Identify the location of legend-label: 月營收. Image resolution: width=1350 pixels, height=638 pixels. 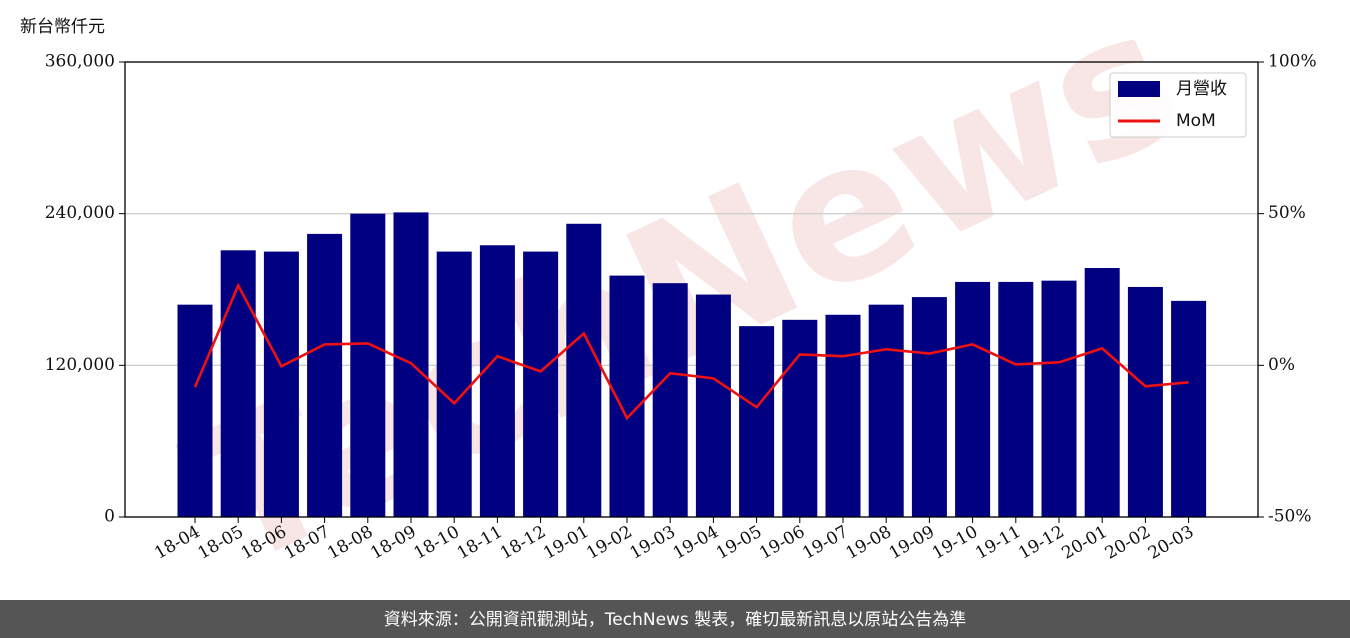
(1201, 89).